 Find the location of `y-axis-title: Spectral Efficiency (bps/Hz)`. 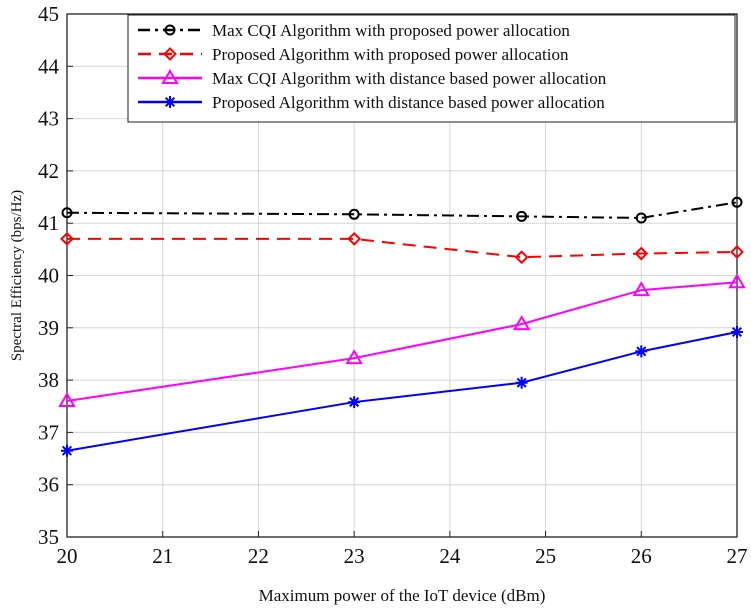

y-axis-title: Spectral Efficiency (bps/Hz) is located at coordinates (17, 275).